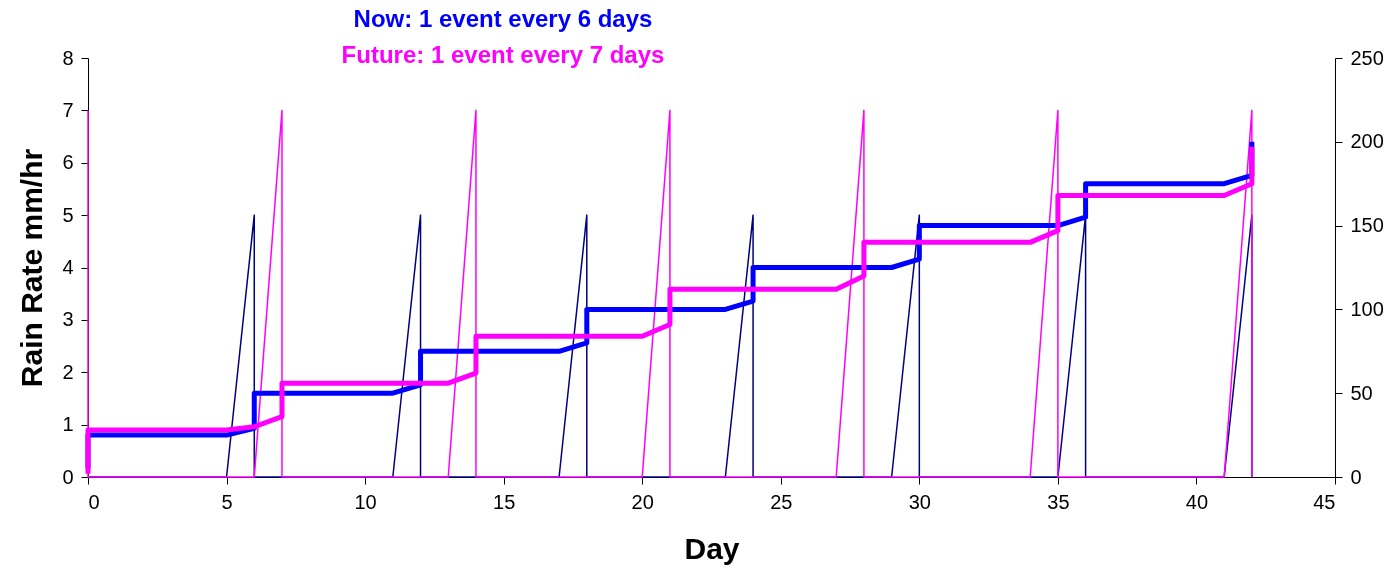 This screenshot has height=581, width=1393. Describe the element at coordinates (68, 214) in the screenshot. I see `y-tick-label: 5` at that location.